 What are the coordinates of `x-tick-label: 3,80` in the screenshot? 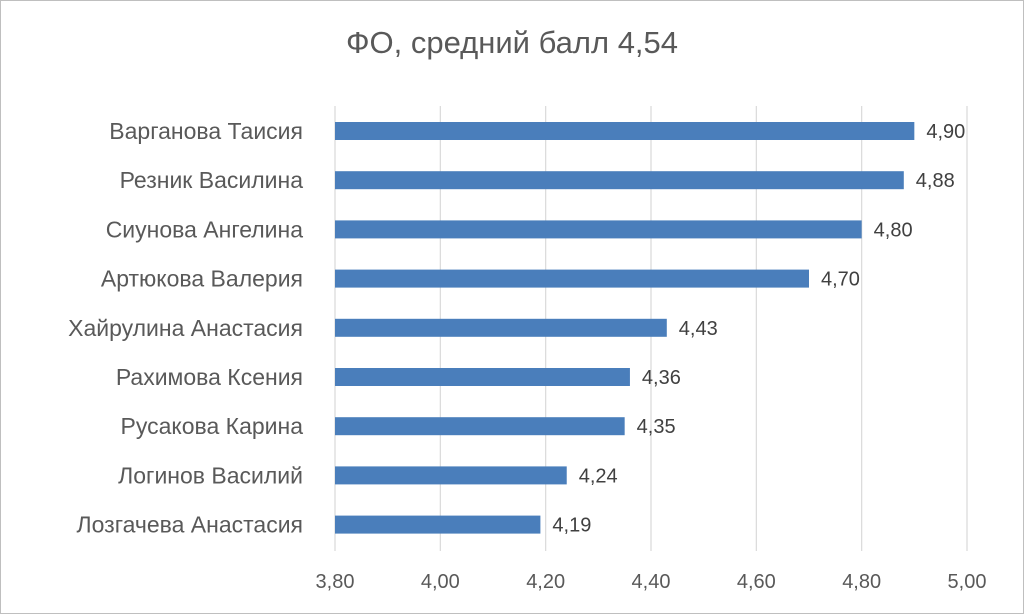 It's located at (335, 582).